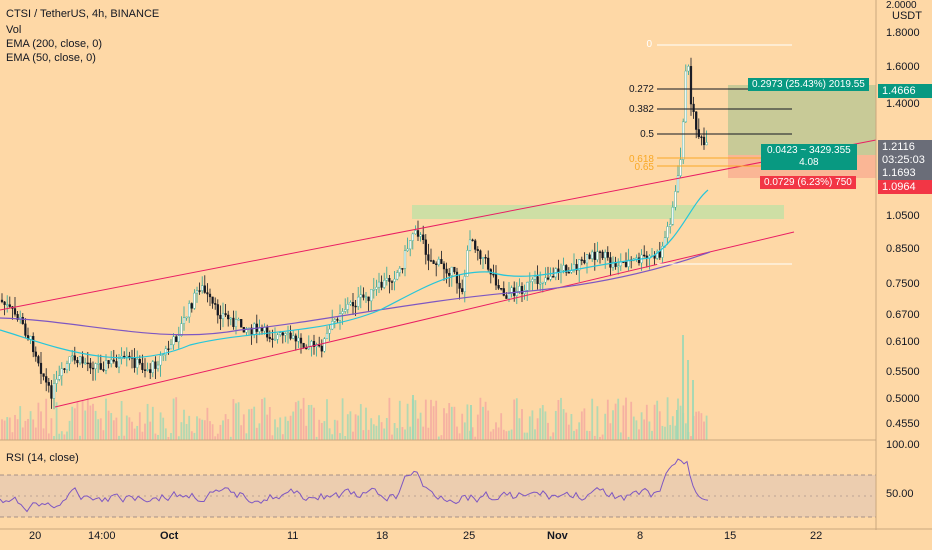 Image resolution: width=932 pixels, height=550 pixels. I want to click on green-zone, so click(598, 212).